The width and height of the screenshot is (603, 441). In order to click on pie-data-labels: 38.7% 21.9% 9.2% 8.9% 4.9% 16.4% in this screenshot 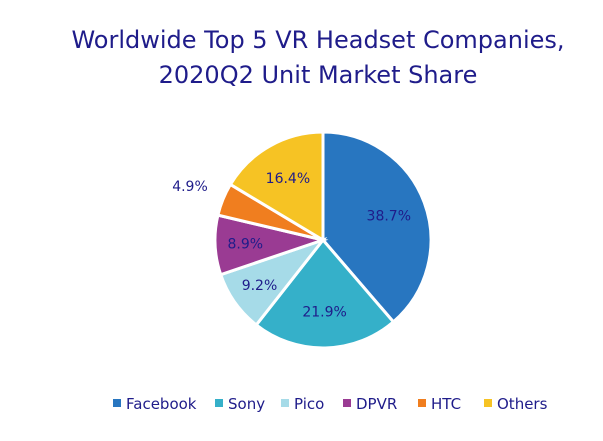, I will do `click(291, 245)`.